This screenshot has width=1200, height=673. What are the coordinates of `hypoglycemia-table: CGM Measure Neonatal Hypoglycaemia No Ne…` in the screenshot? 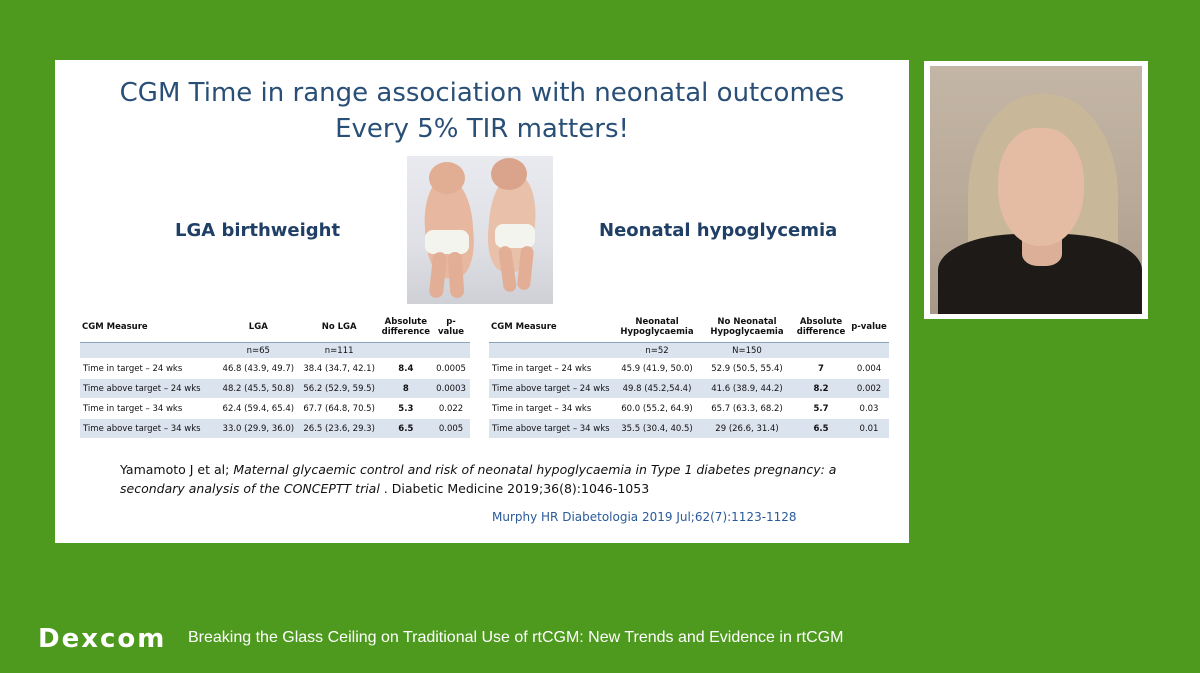 It's located at (689, 375).